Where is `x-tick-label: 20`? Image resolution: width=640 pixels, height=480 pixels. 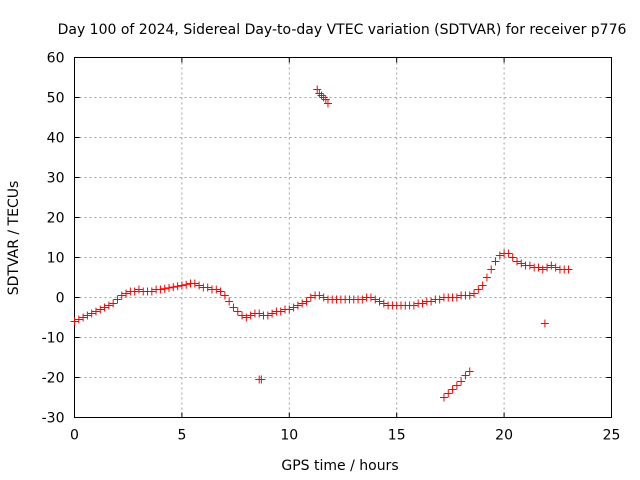
x-tick-label: 20 is located at coordinates (504, 436).